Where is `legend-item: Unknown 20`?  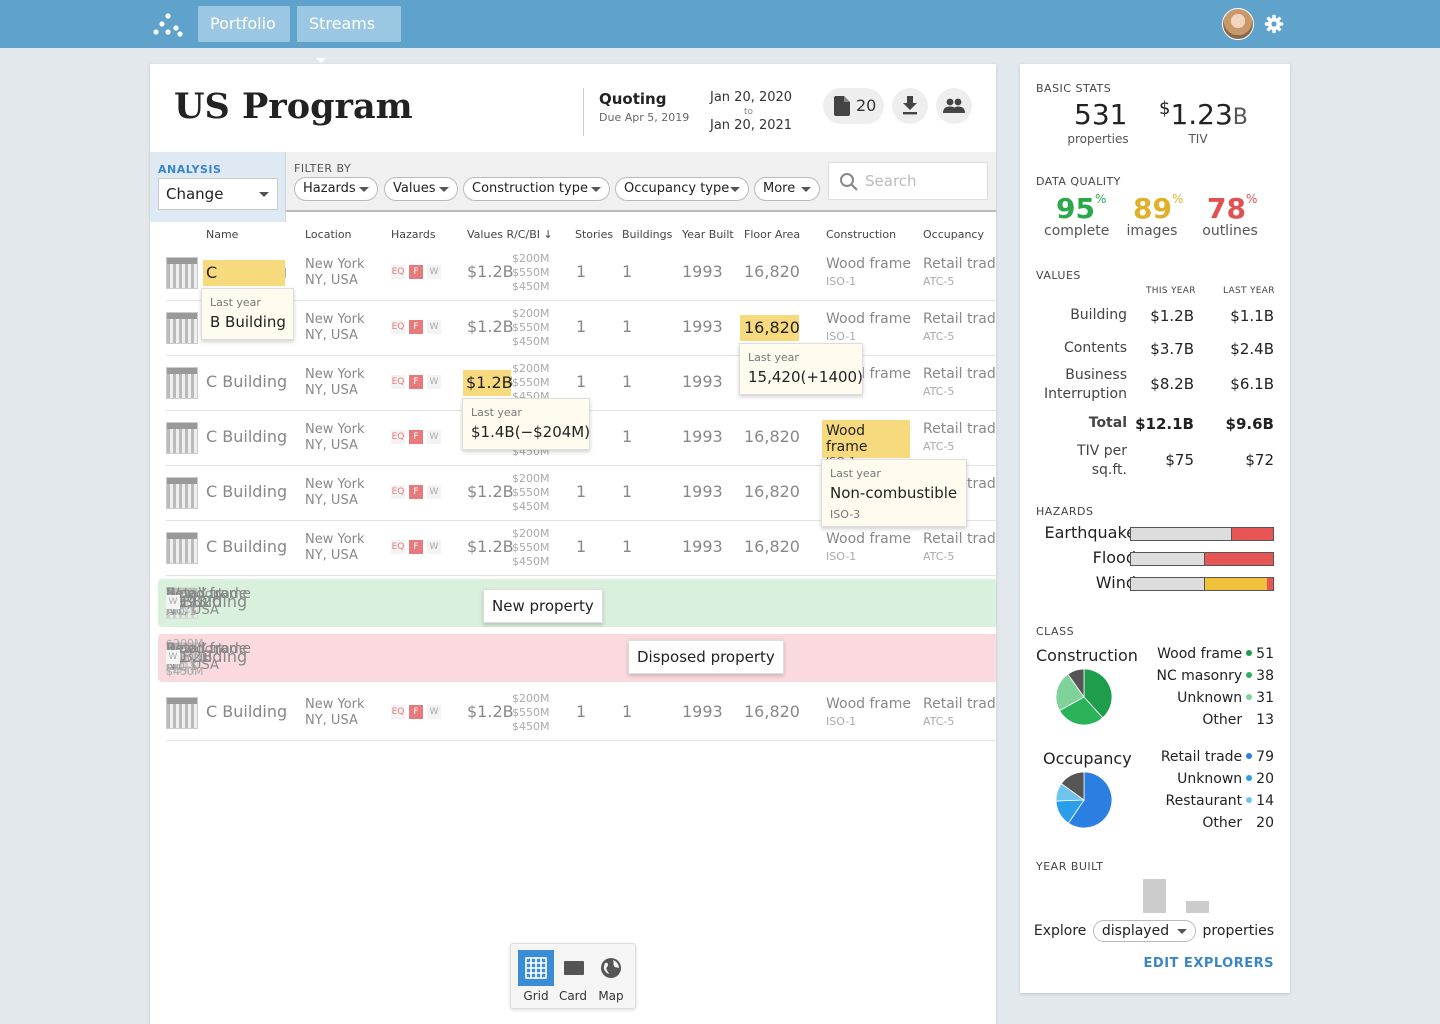 legend-item: Unknown 20 is located at coordinates (1225, 779).